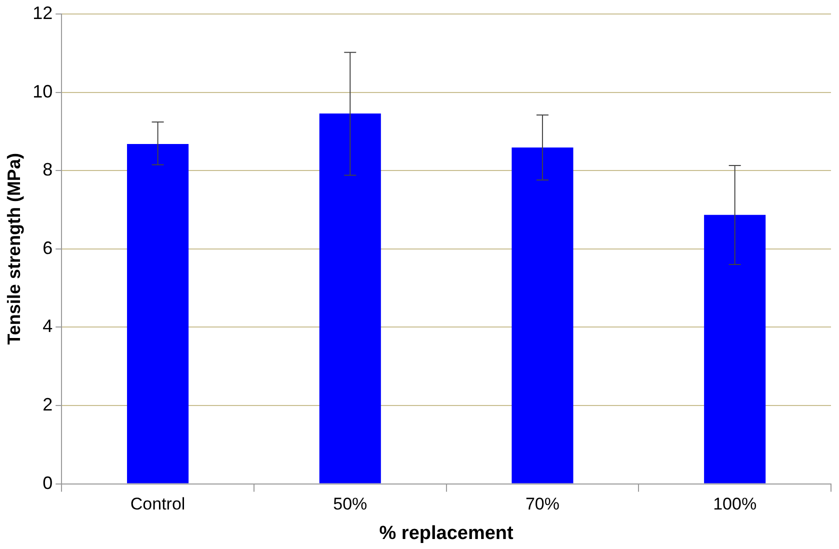 The width and height of the screenshot is (839, 549). I want to click on y-tick-label: 12, so click(42, 12).